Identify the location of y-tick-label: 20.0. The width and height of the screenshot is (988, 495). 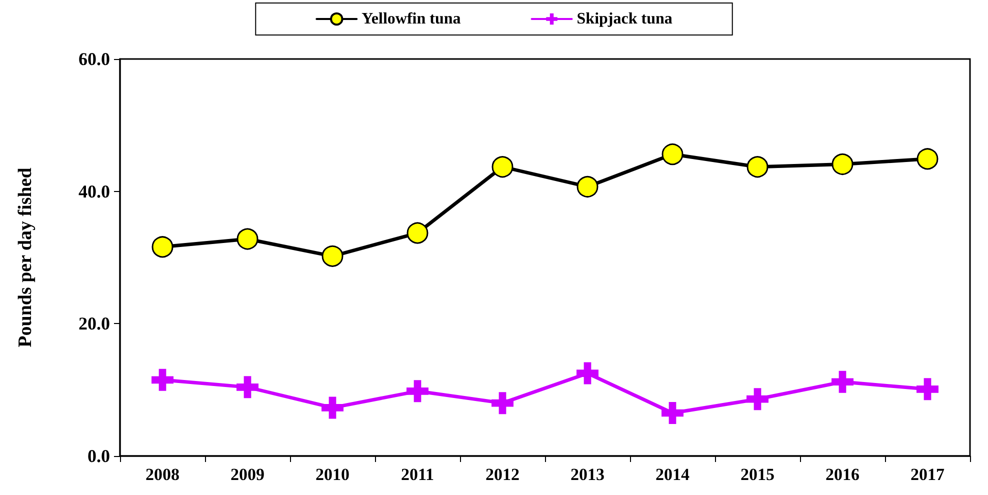
(94, 324).